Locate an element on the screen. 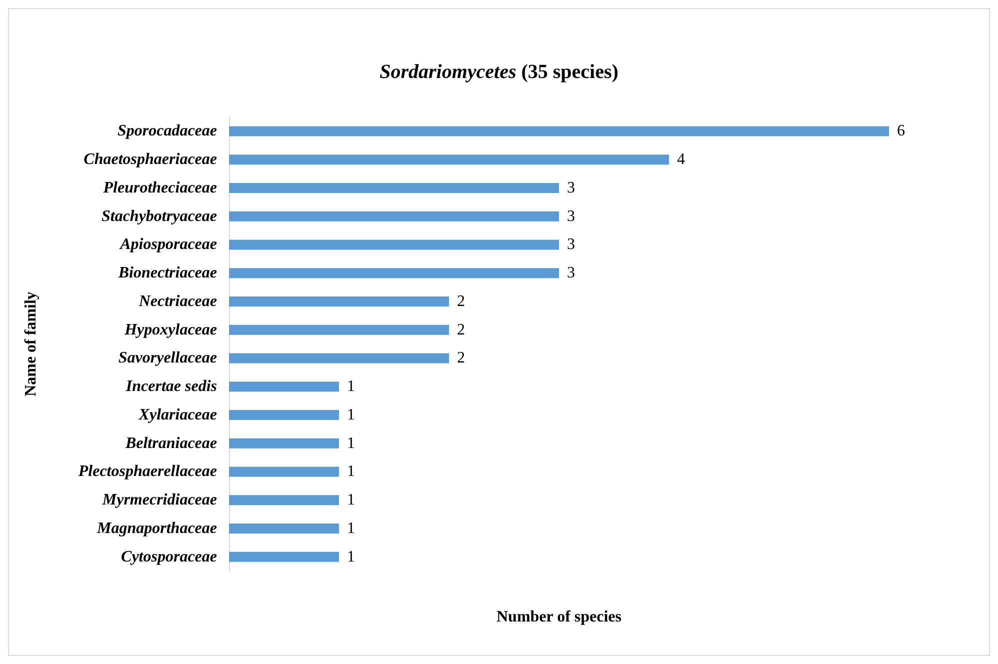  y-tick-label: Magnaporthaceae is located at coordinates (156, 528).